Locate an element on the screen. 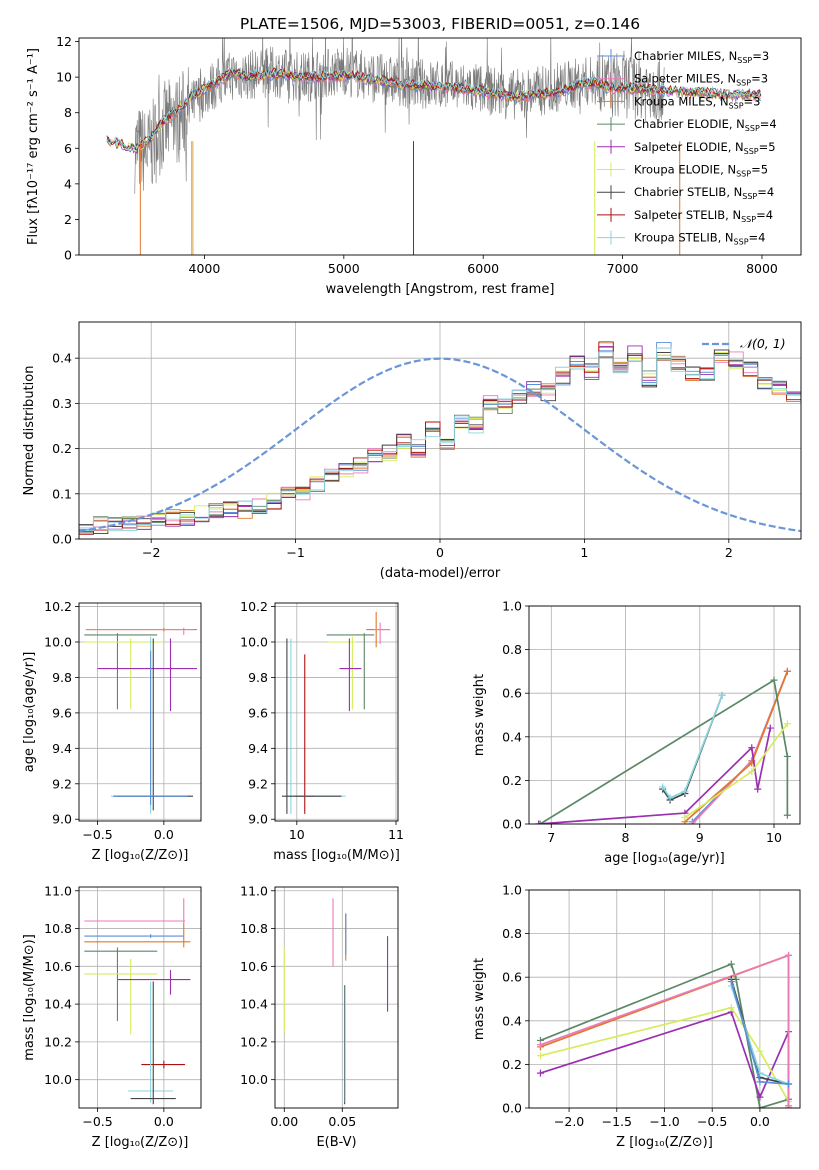  y-tick-label: 0.3 is located at coordinates (62, 403).